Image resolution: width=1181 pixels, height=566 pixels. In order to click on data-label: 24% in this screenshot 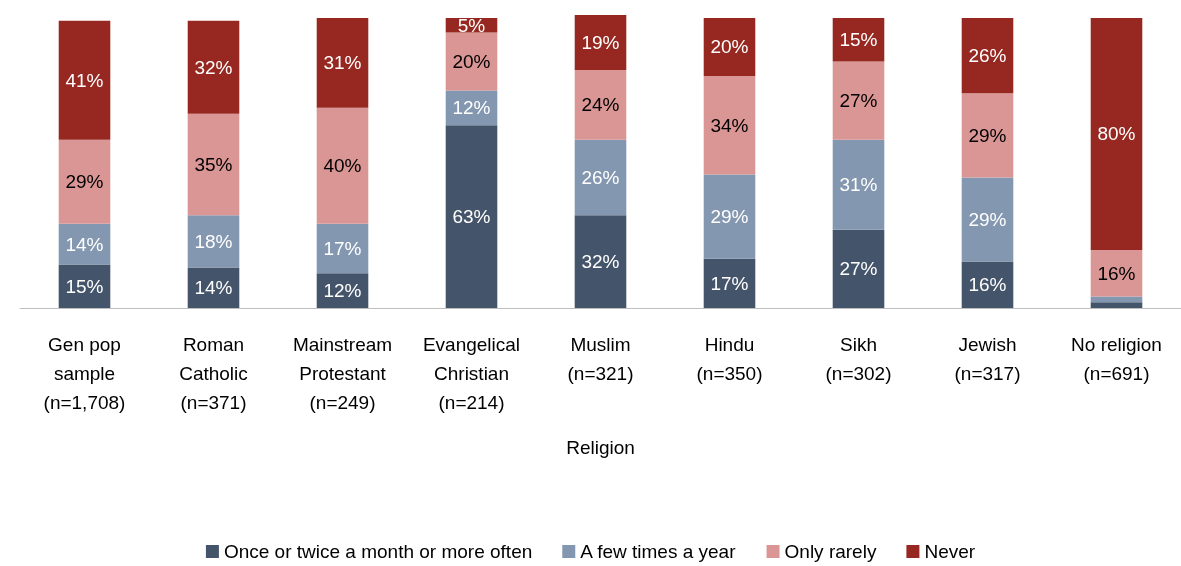, I will do `click(600, 105)`.